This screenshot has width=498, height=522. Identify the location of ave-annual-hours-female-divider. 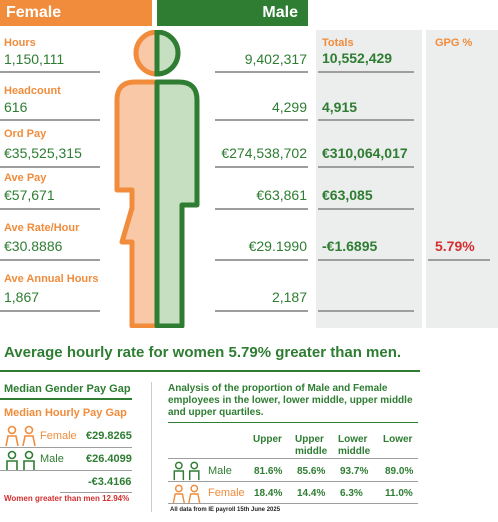
(50, 311).